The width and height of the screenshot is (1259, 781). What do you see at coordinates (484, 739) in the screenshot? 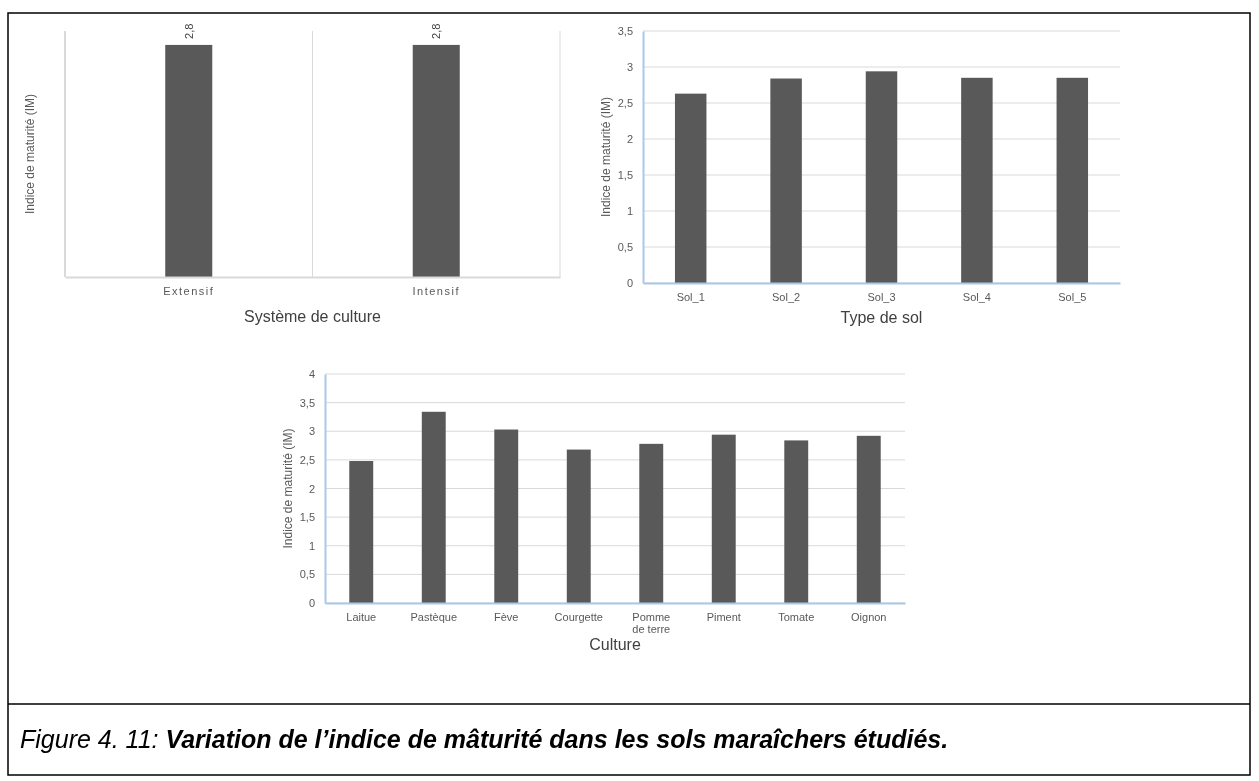
I see `caption: Figure 4. 11: Variation de l’indice de mâturité dans les sols maraîchers étudiés.` at bounding box center [484, 739].